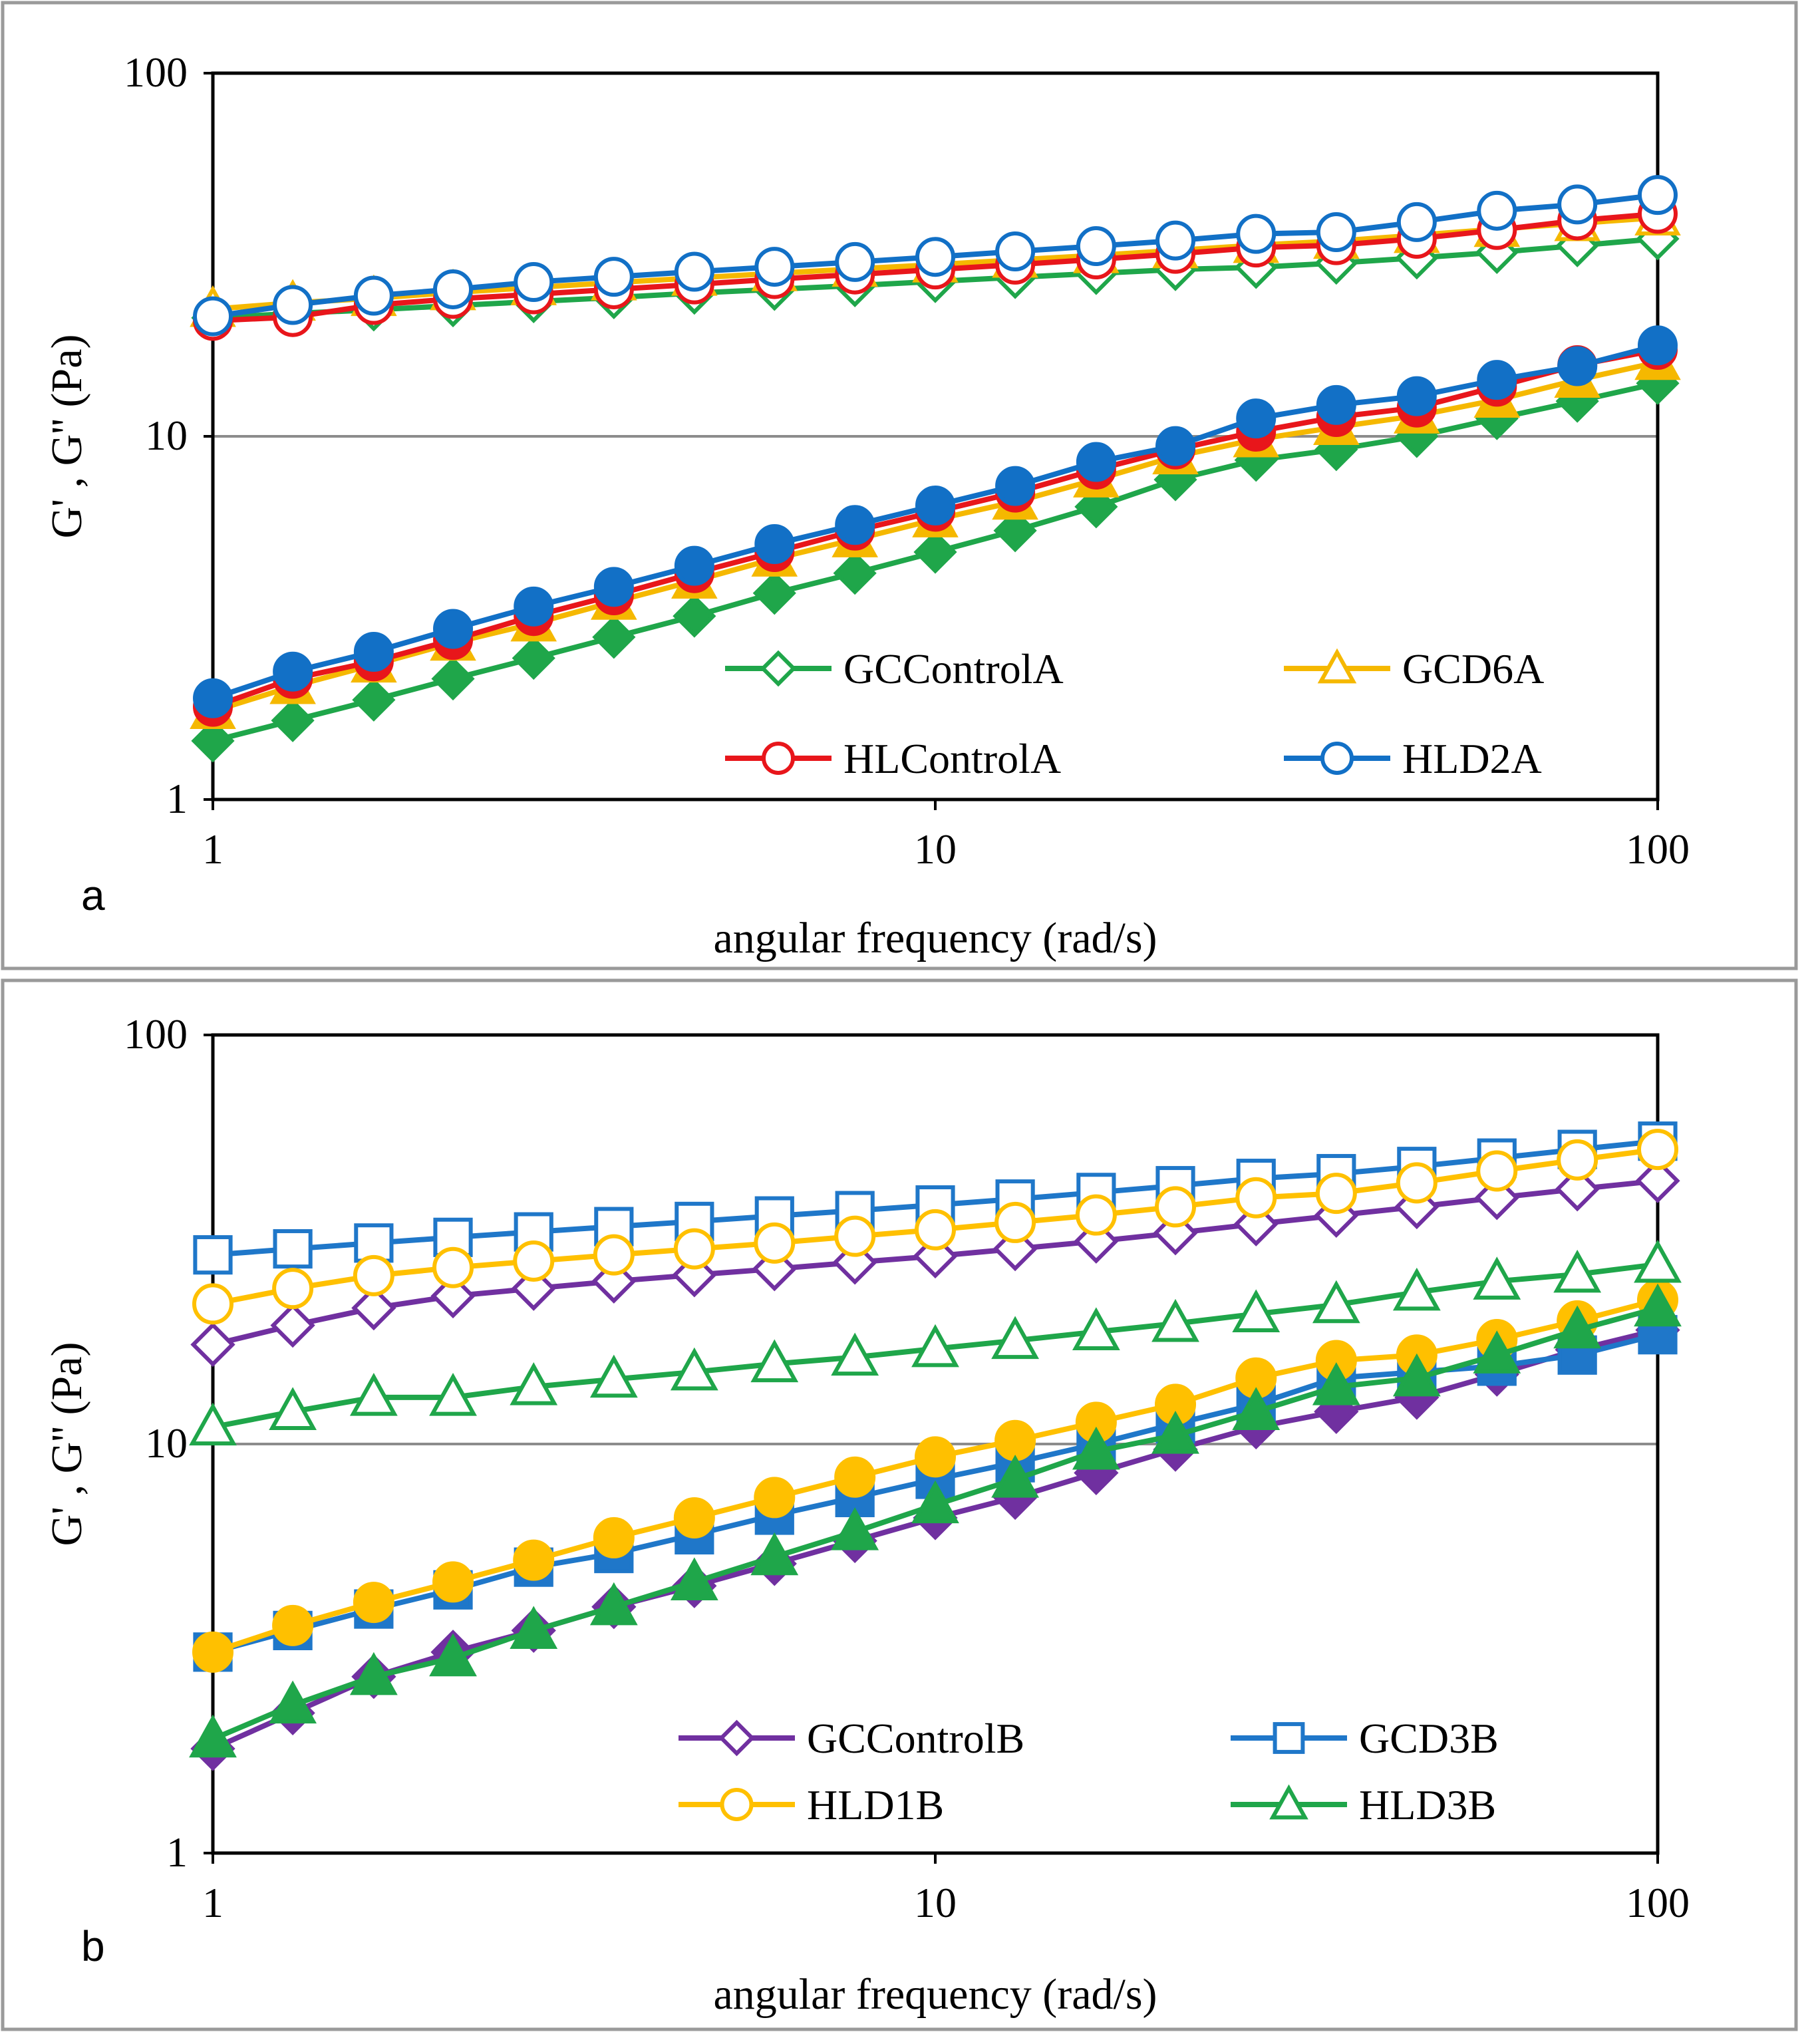  I want to click on panel-a-xtick-label-1: 1, so click(213, 849).